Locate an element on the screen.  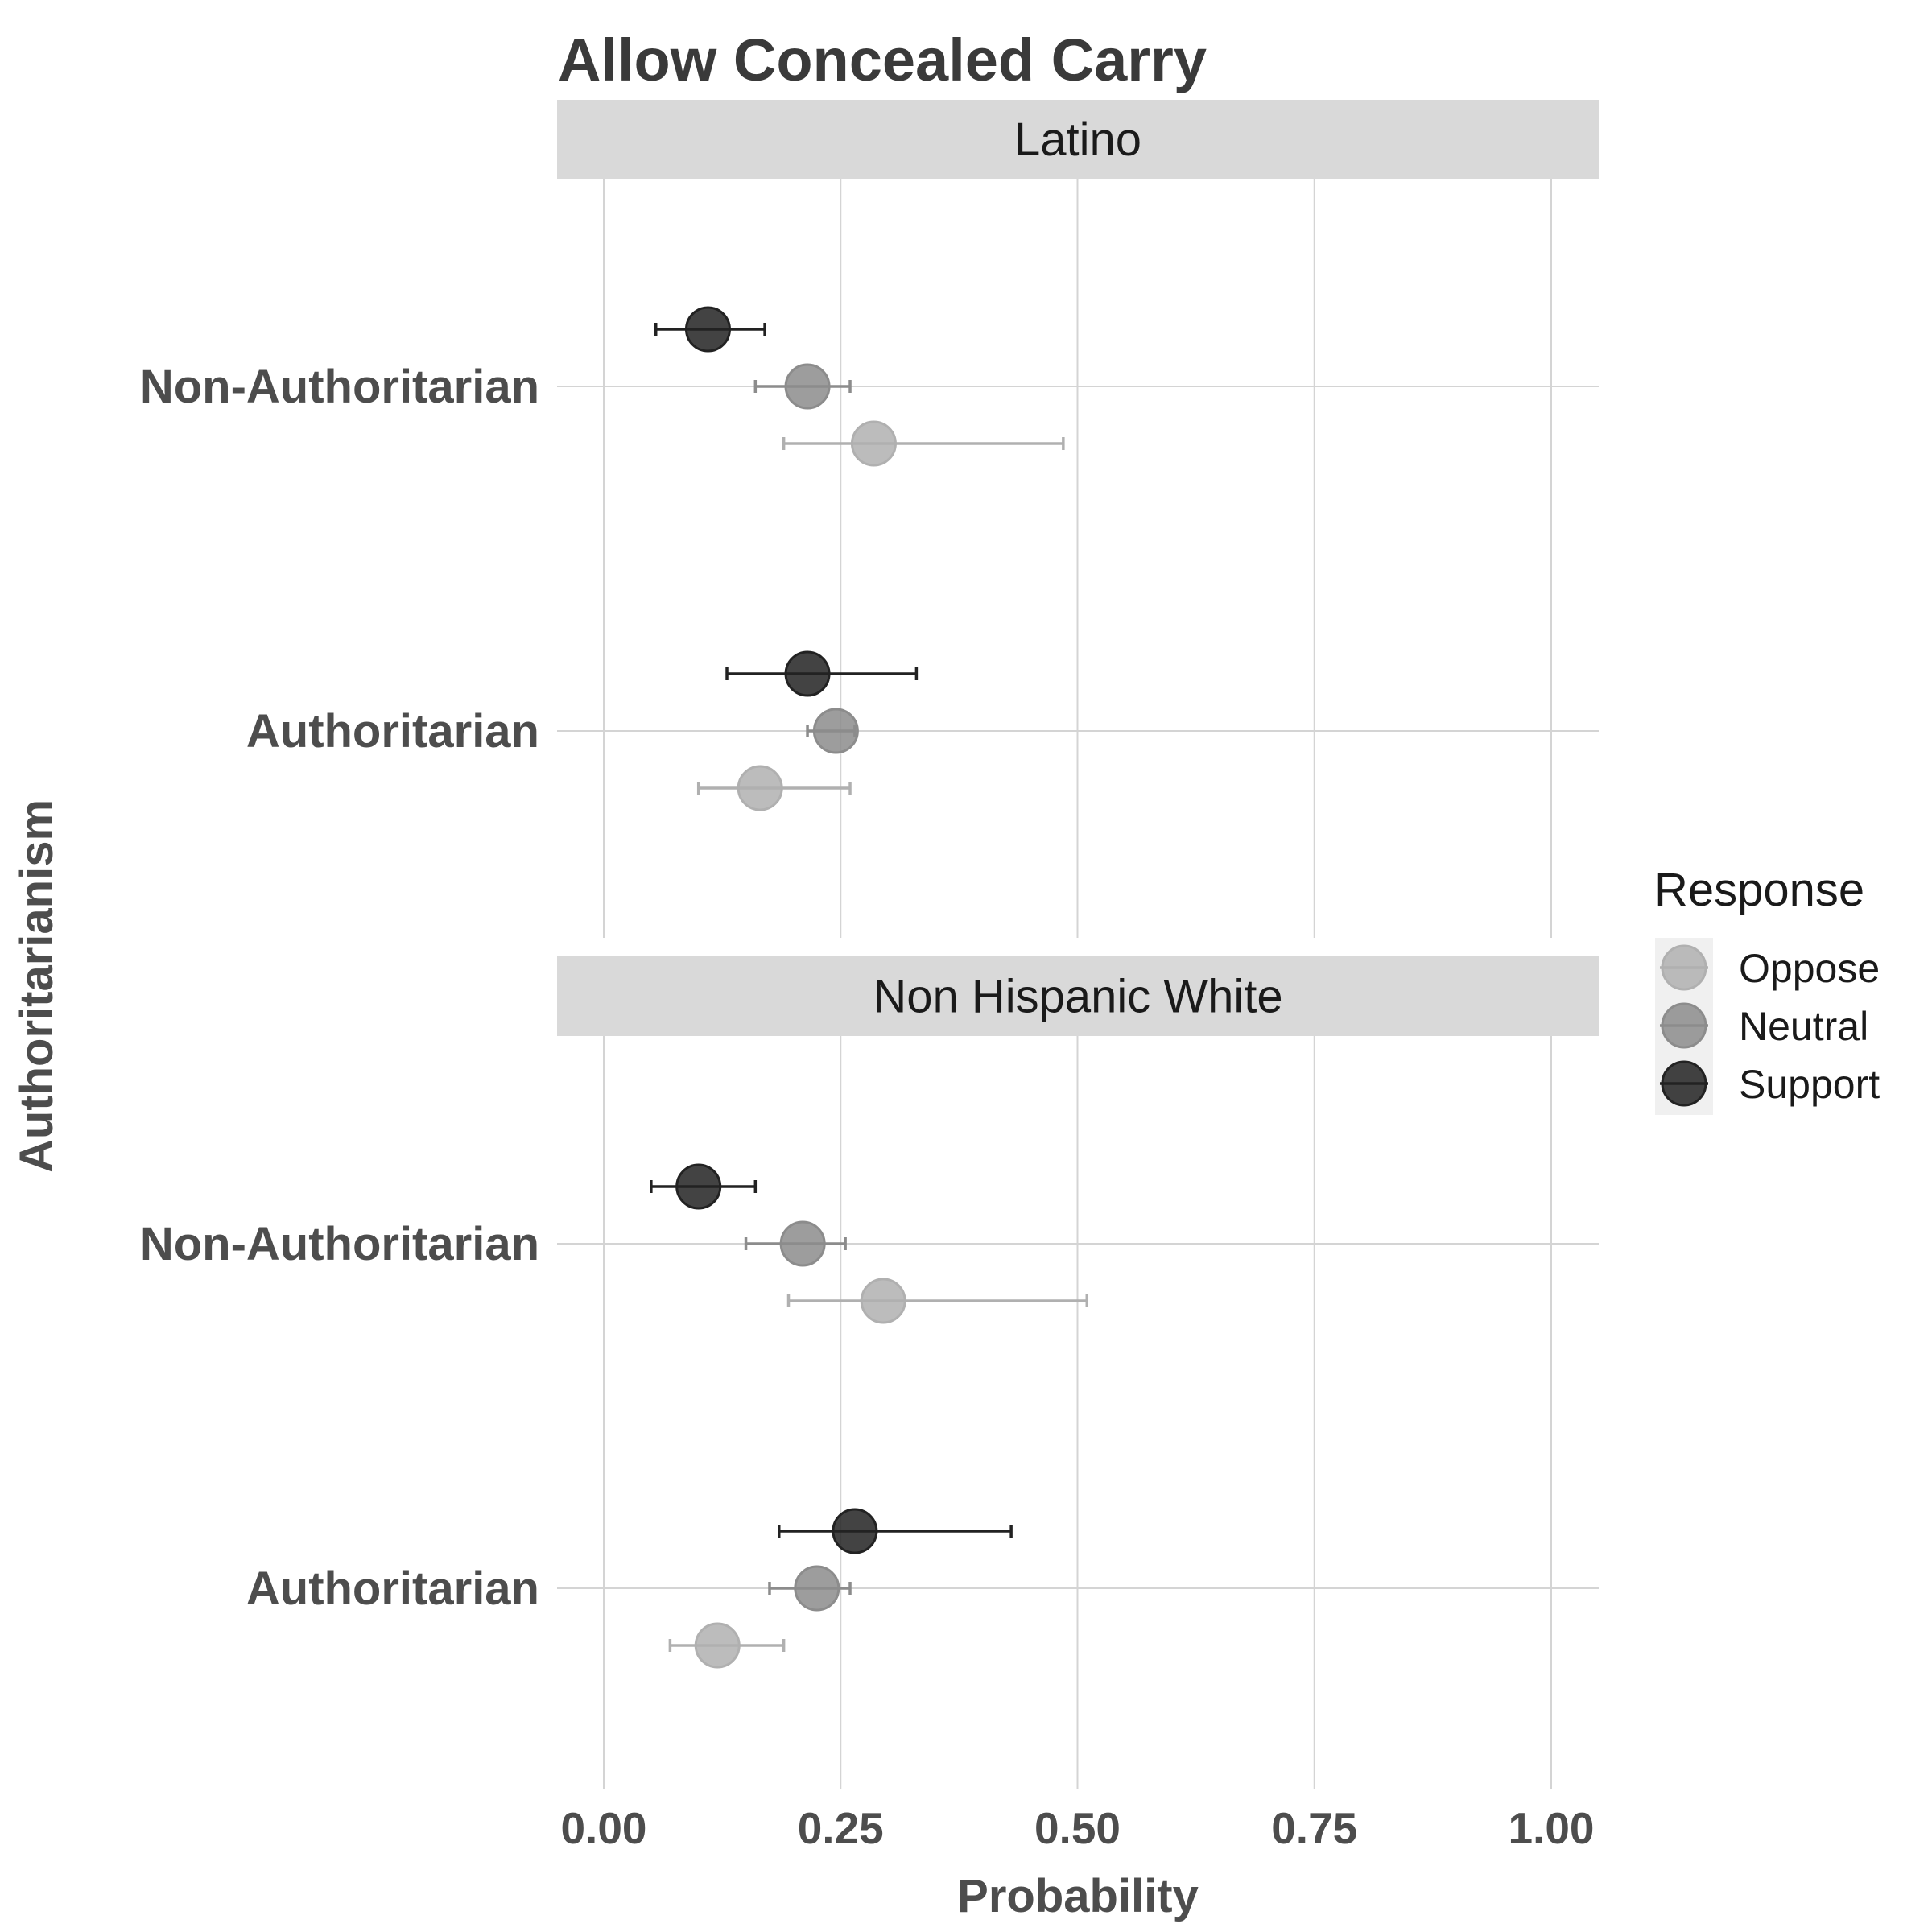
x-tick-label: 0.75 is located at coordinates (1314, 1828).